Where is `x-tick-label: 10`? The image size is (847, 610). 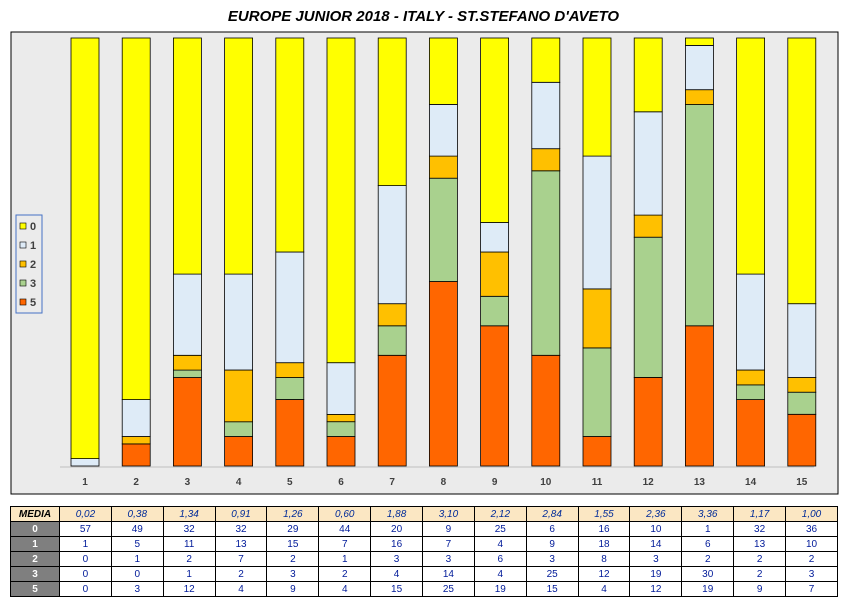
x-tick-label: 10 is located at coordinates (546, 482).